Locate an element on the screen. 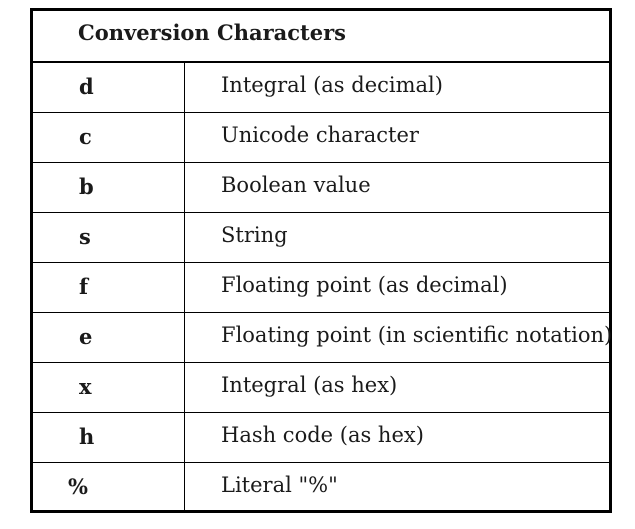  table-row: x Integral (as hex) is located at coordinates (321, 388).